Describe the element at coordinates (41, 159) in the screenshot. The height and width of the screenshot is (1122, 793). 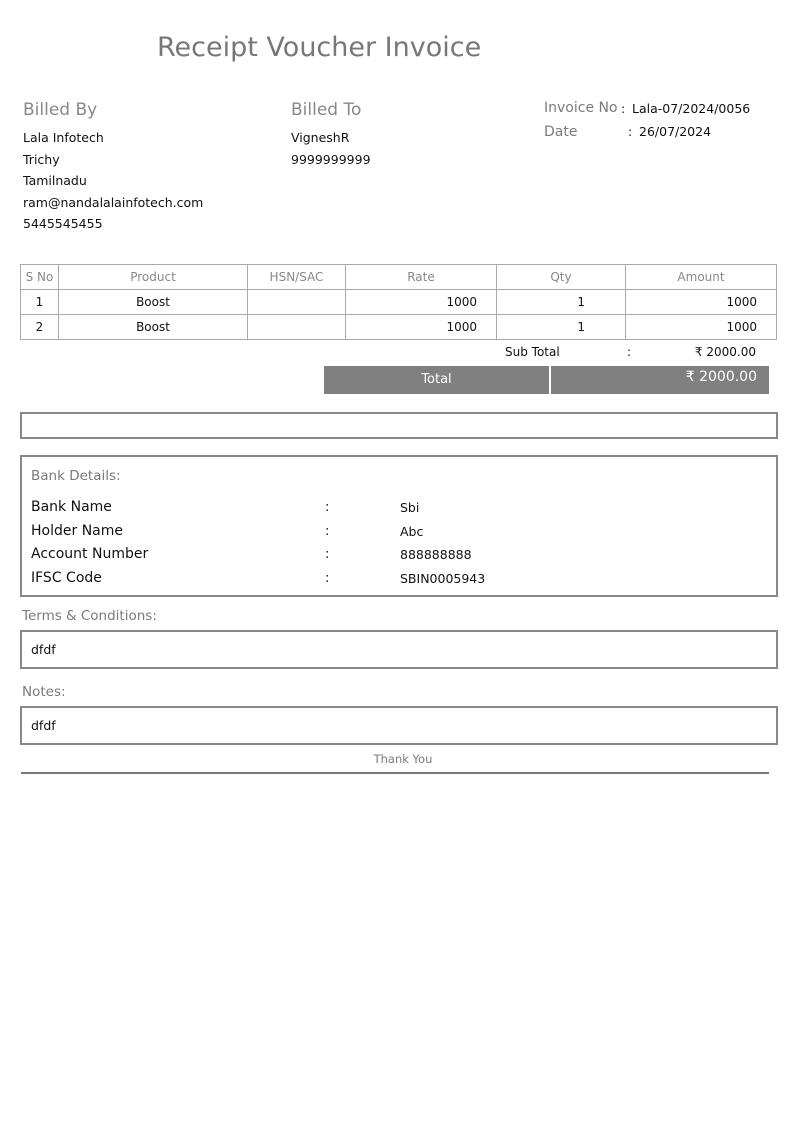
I see `billed-by-city: Trichy` at that location.